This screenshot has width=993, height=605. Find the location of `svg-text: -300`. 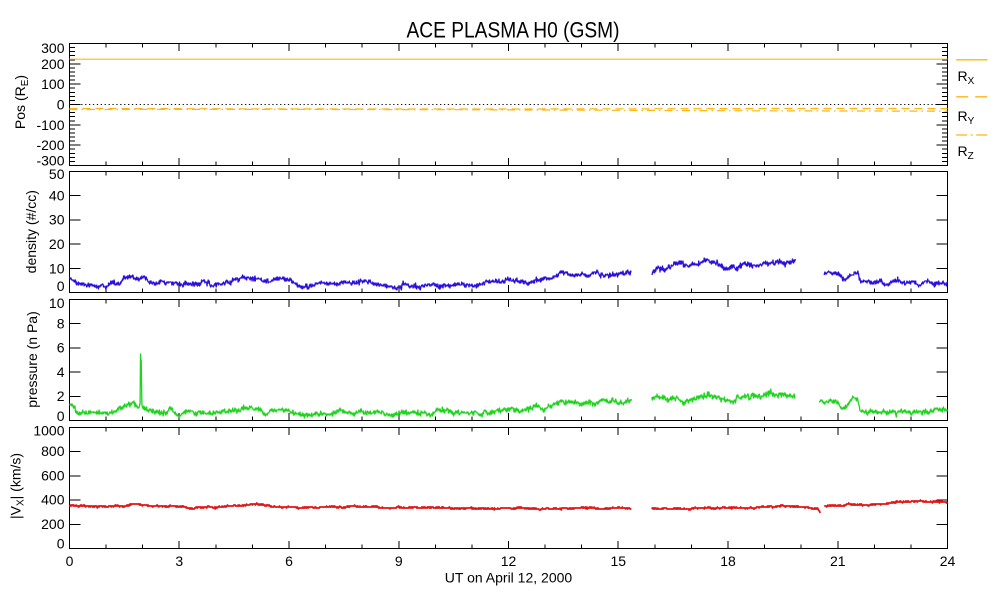

svg-text: -300 is located at coordinates (50, 160).